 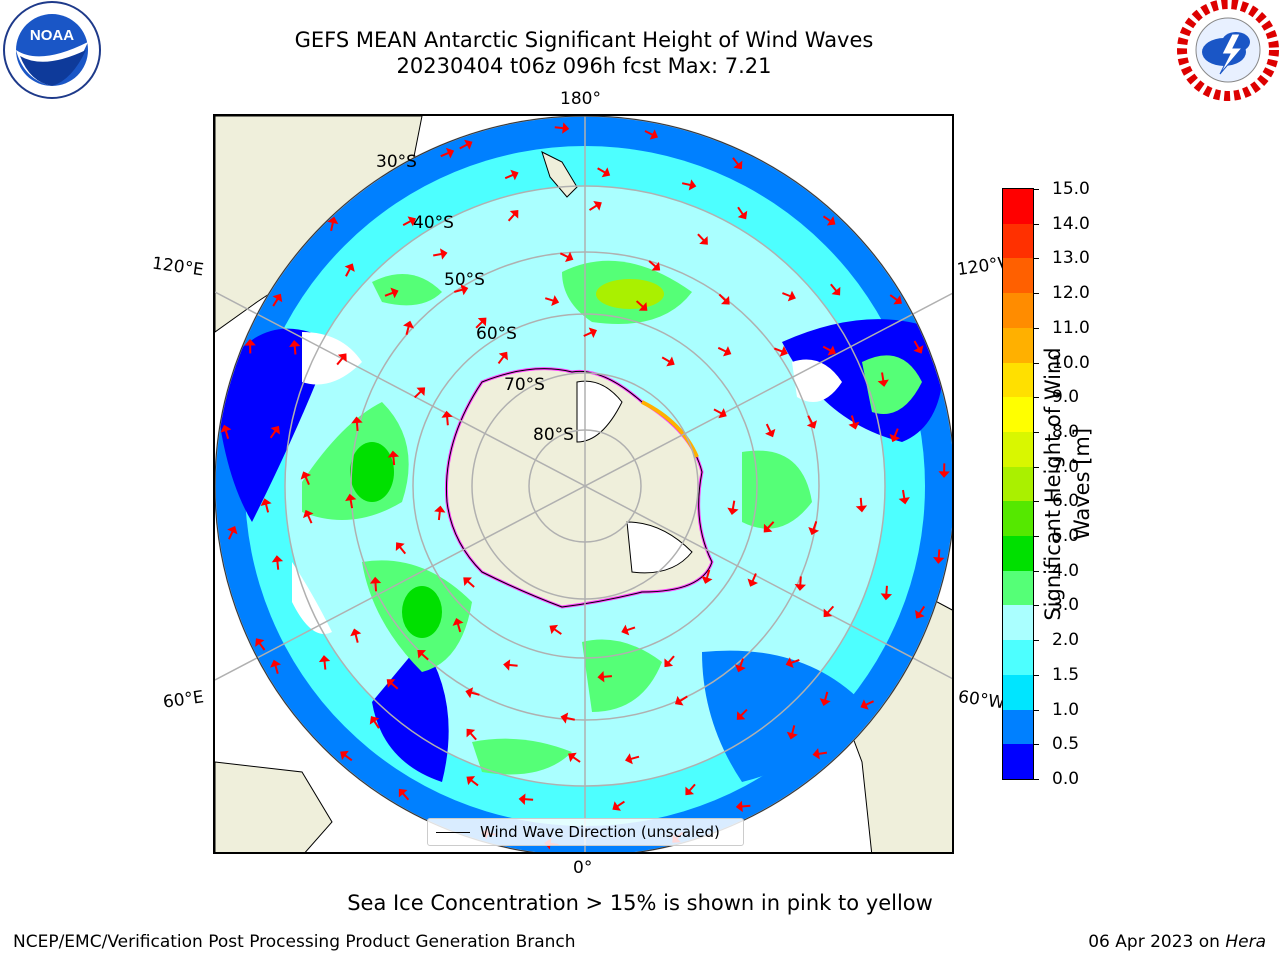 I want to click on lat-label-50s: 50°S, so click(x=464, y=280).